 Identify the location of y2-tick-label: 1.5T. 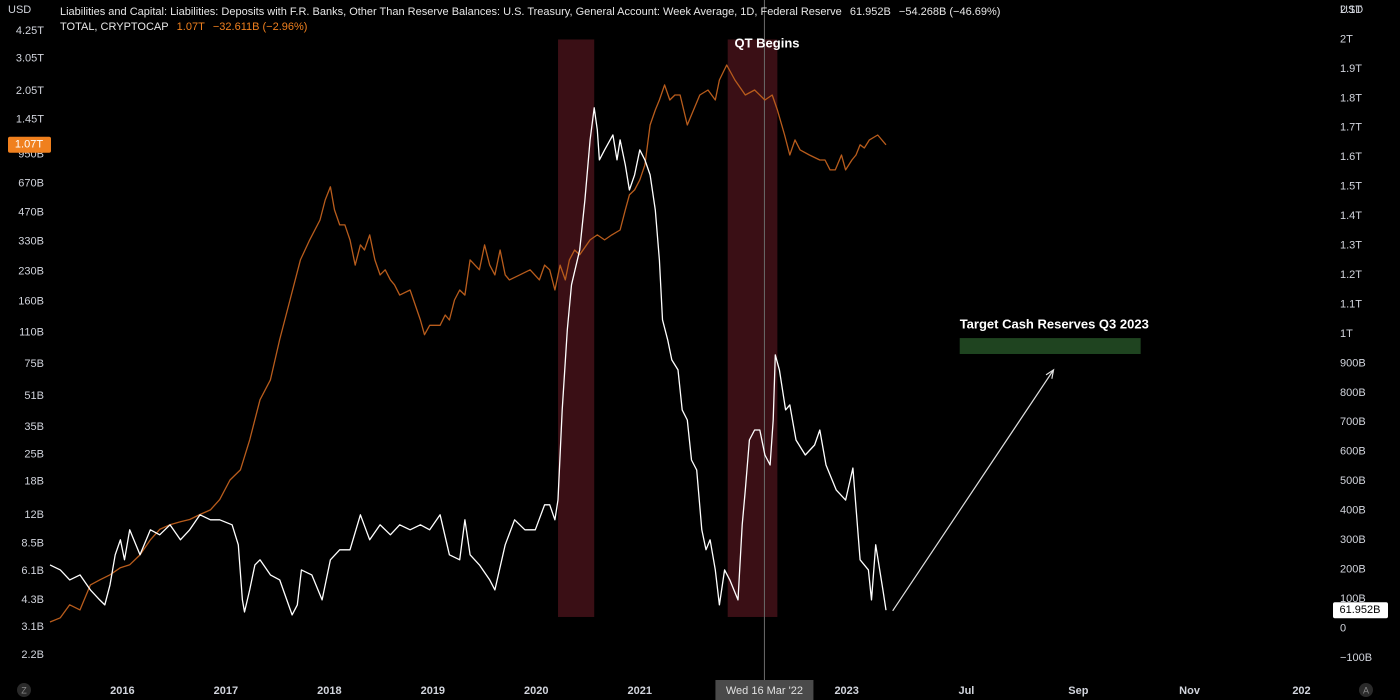
(1351, 187).